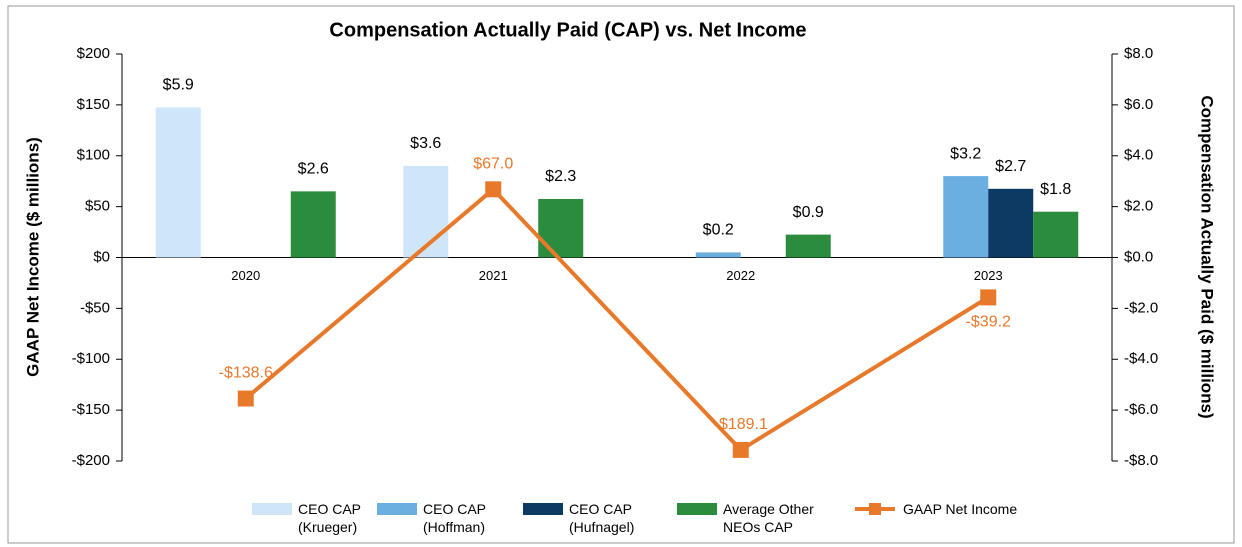  What do you see at coordinates (246, 373) in the screenshot?
I see `line-value-label: -$138.6` at bounding box center [246, 373].